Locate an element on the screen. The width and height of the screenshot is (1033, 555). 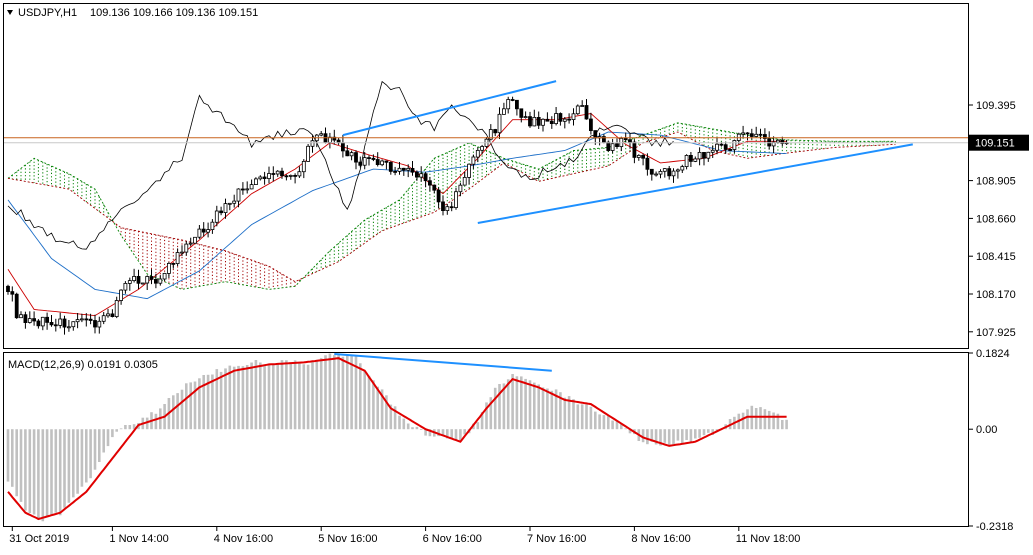
time-tick-label: 6 Nov 16:00 is located at coordinates (452, 539).